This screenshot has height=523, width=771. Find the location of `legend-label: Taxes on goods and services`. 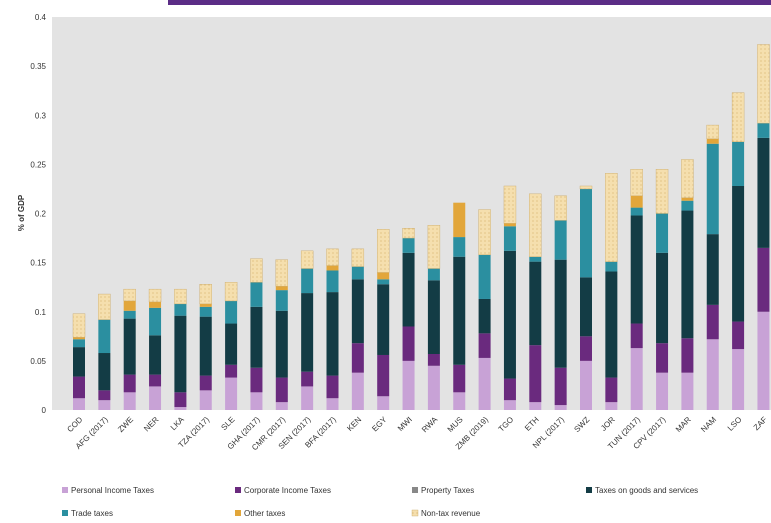

legend-label: Taxes on goods and services is located at coordinates (646, 490).